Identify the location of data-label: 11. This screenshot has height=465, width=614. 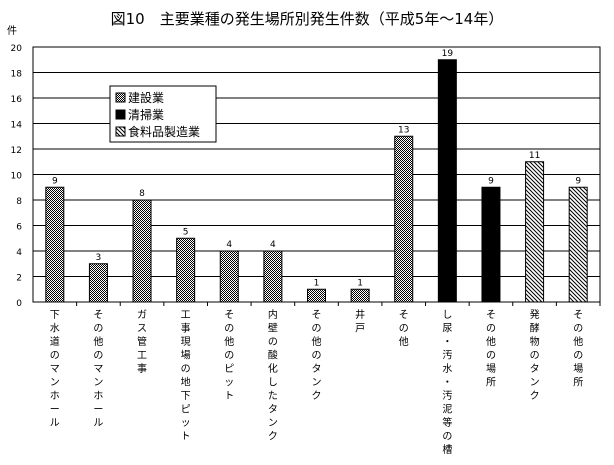
(534, 156).